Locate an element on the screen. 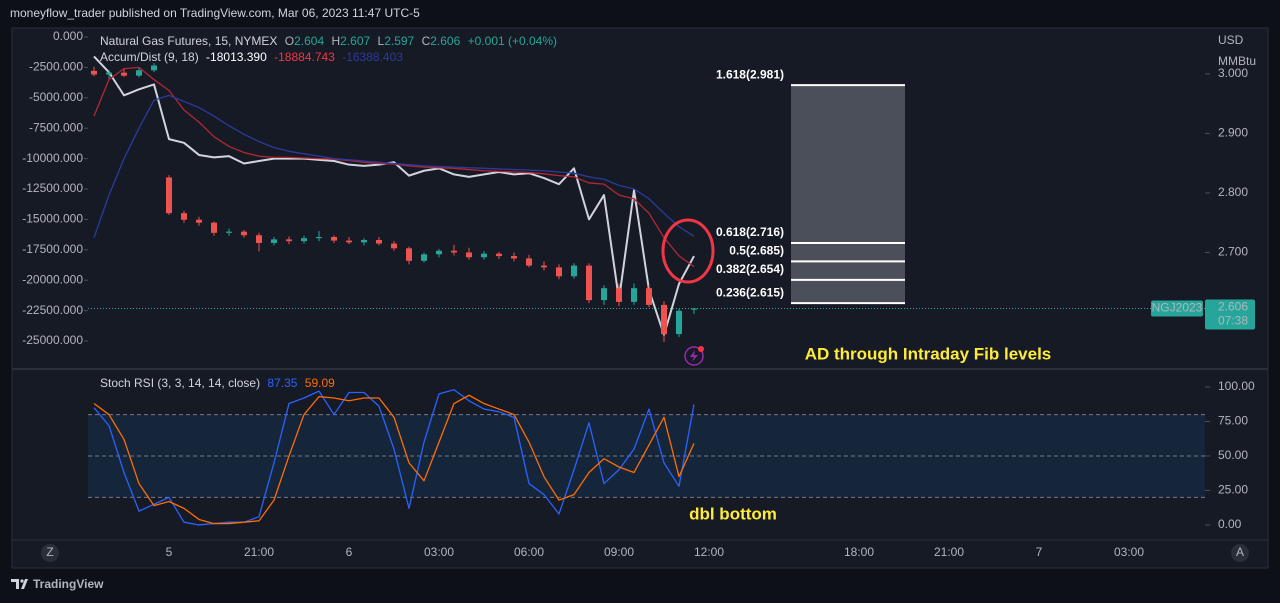 The width and height of the screenshot is (1280, 603). highlight-circle is located at coordinates (688, 251).